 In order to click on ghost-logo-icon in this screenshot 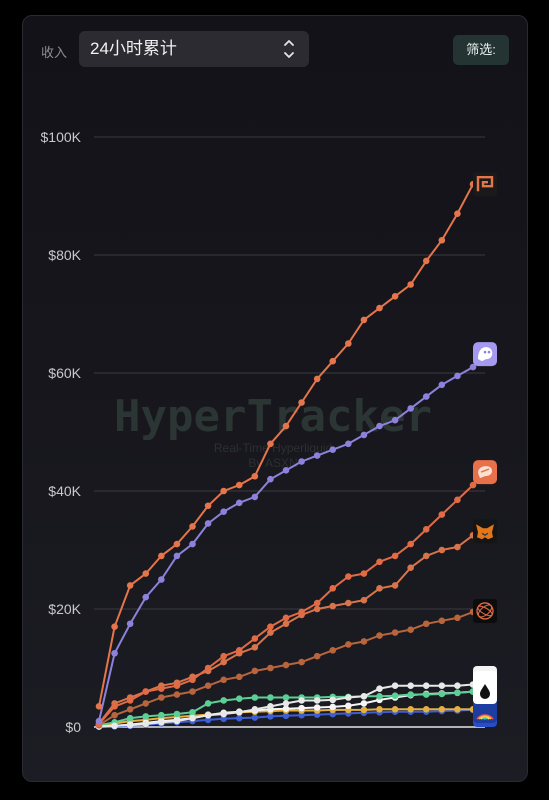, I will do `click(485, 354)`.